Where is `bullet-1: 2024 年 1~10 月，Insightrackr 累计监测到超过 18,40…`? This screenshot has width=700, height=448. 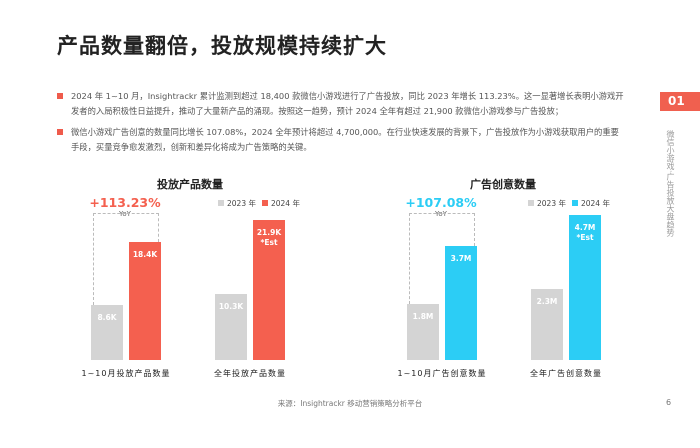
bullet-1: 2024 年 1~10 月，Insightrackr 累计监测到超过 18,40… is located at coordinates (342, 104).